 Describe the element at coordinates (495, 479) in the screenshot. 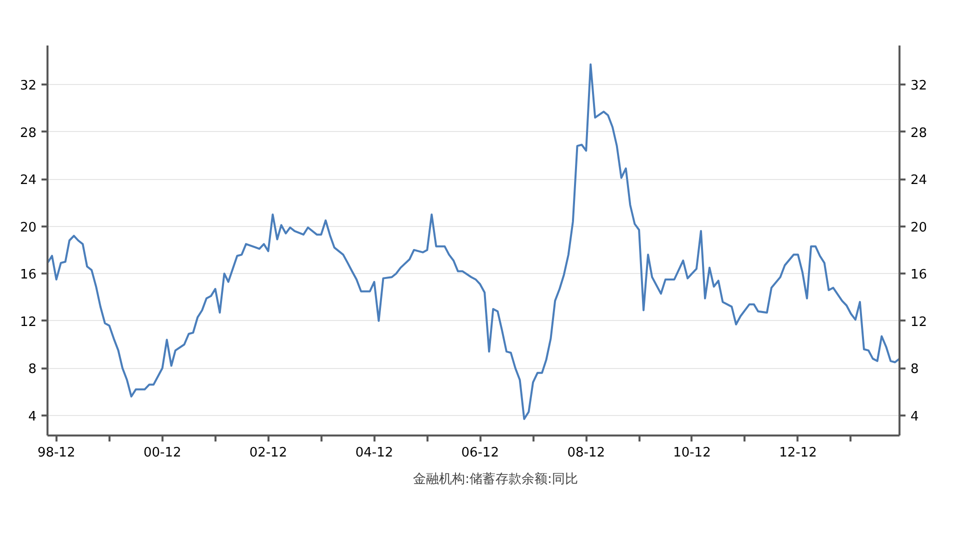

I see `text: 金融机构:储蓄存款余额:同比` at that location.